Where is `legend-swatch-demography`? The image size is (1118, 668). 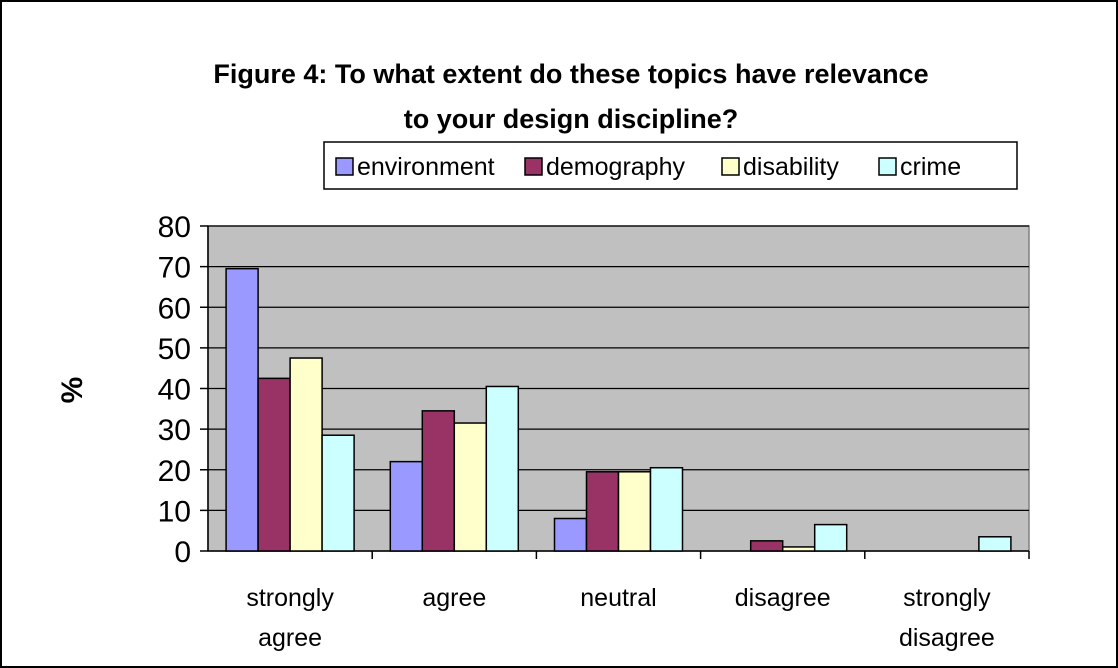
legend-swatch-demography is located at coordinates (533, 166).